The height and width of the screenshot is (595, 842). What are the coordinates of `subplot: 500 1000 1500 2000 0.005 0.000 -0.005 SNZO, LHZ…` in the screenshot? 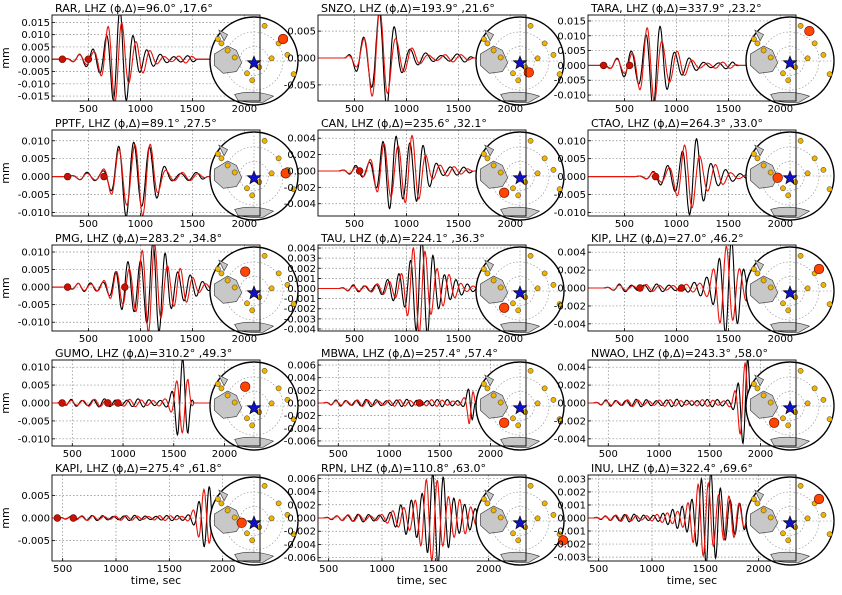 It's located at (424, 58).